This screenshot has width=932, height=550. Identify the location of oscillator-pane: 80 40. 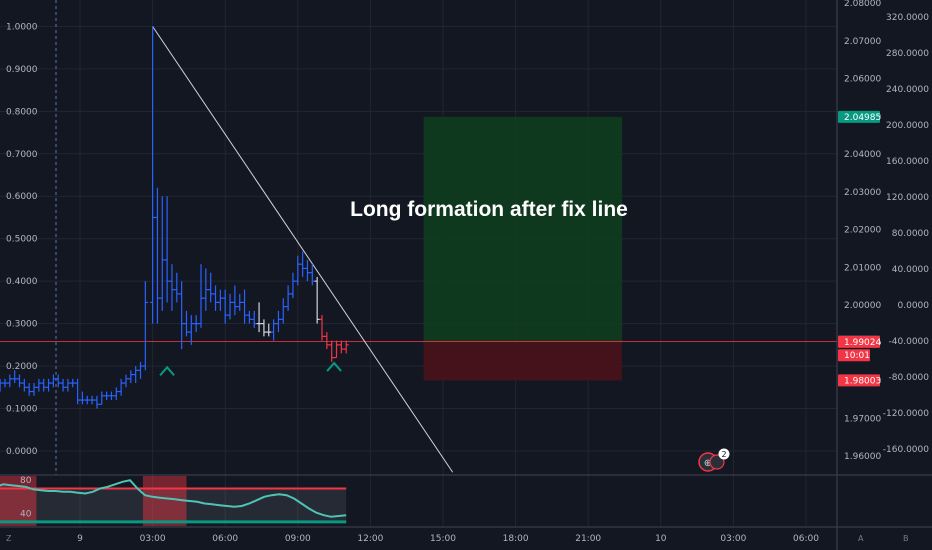
(173, 501).